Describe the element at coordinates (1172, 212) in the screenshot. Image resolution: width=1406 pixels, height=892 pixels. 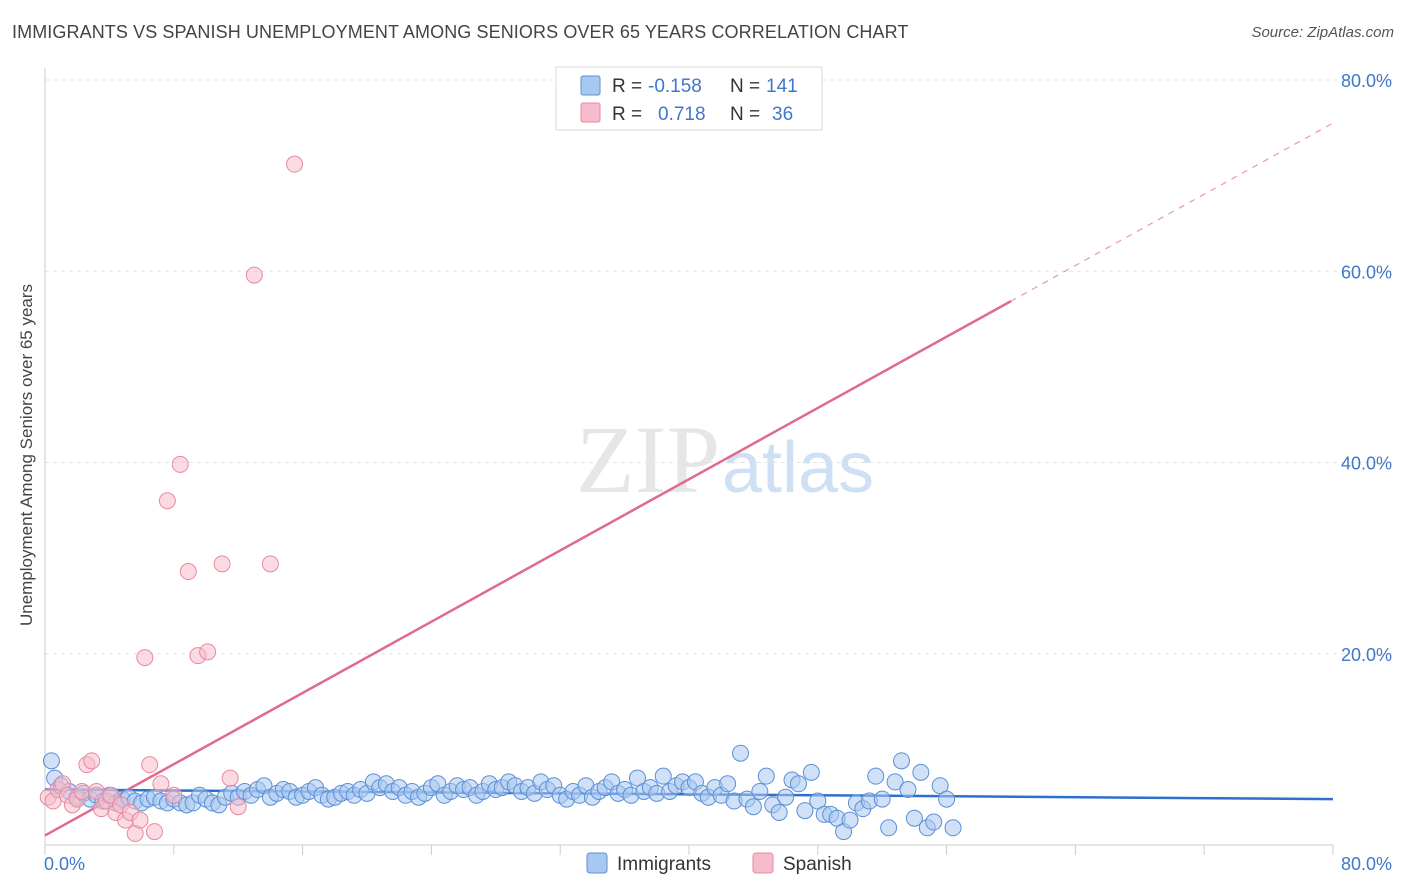
I see `spanish-trend-line-extrapolated` at that location.